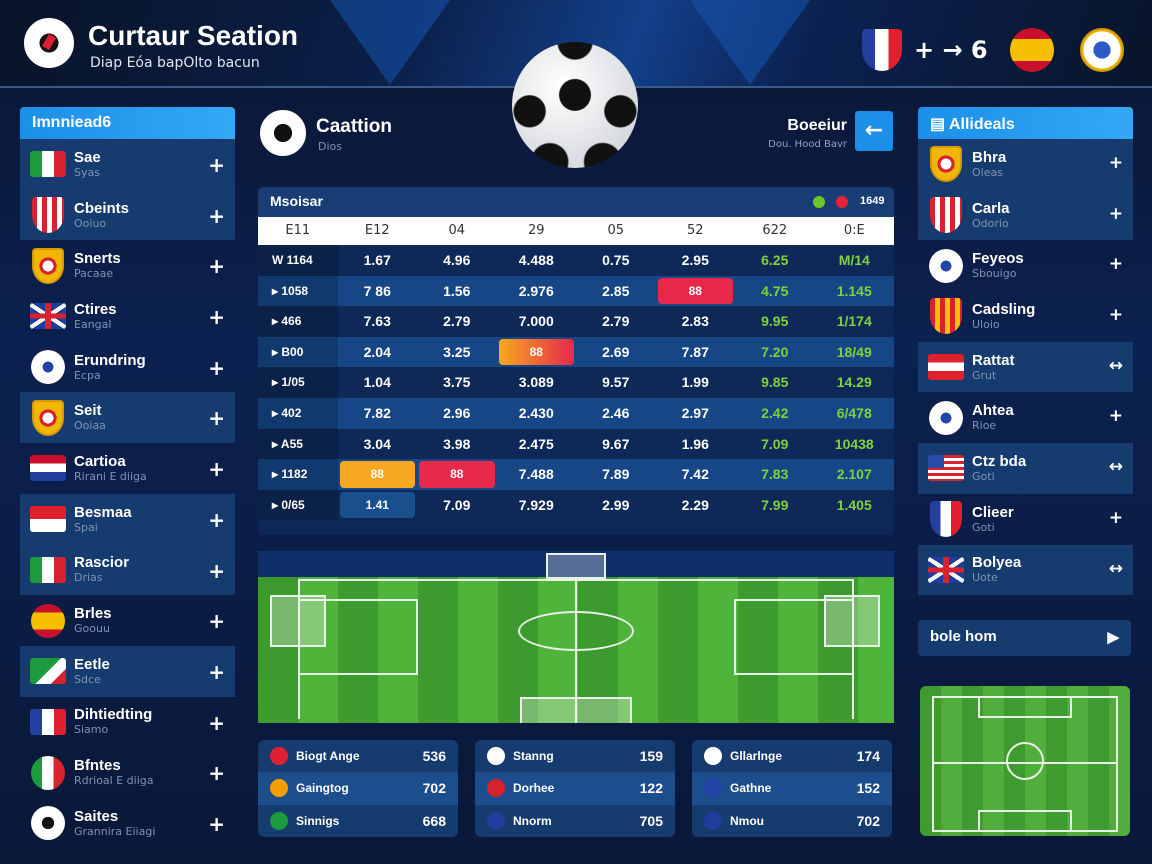 This screenshot has width=1152, height=864. I want to click on odds-cell: M/14, so click(854, 260).